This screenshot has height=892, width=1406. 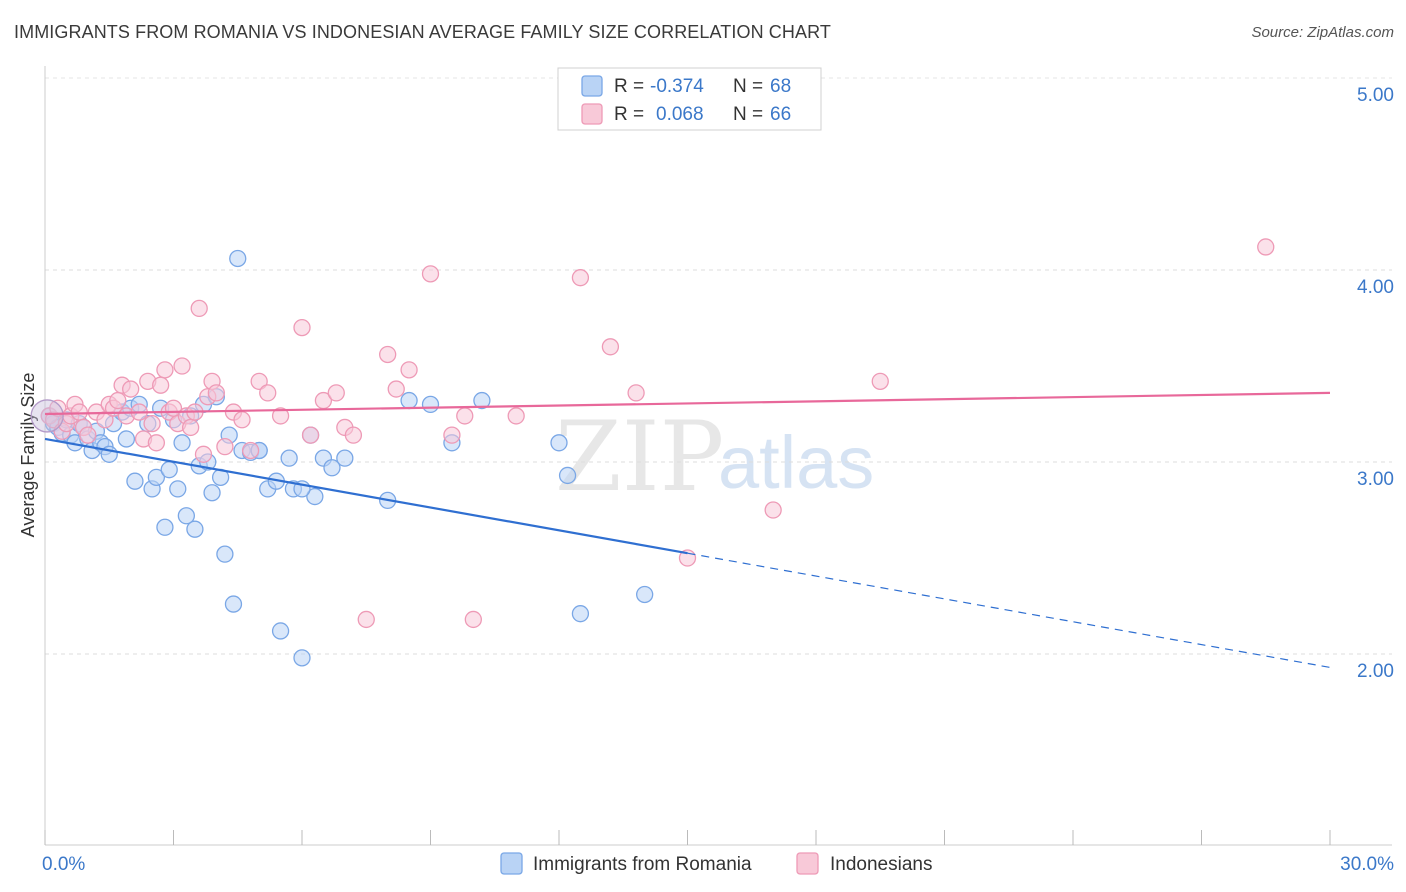 What do you see at coordinates (511, 863) in the screenshot?
I see `bottom-legend-swatch-romania` at bounding box center [511, 863].